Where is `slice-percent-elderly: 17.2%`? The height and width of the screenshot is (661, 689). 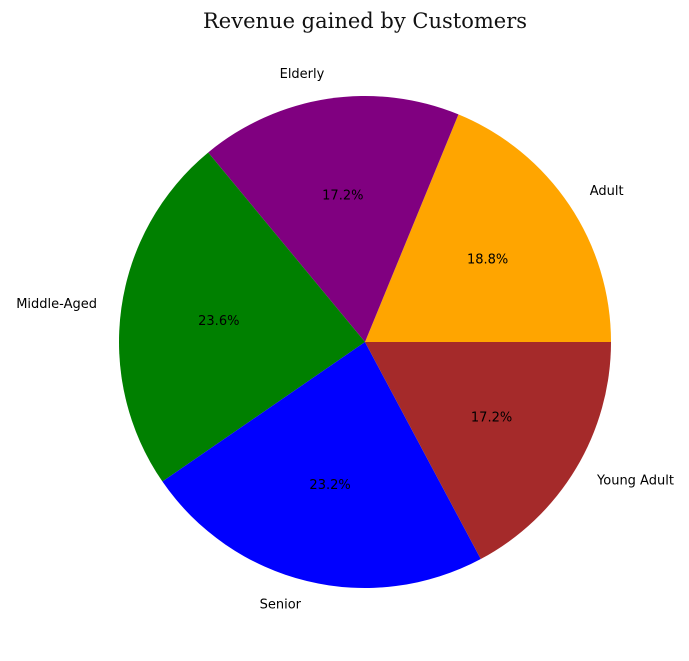
slice-percent-elderly: 17.2% is located at coordinates (342, 196).